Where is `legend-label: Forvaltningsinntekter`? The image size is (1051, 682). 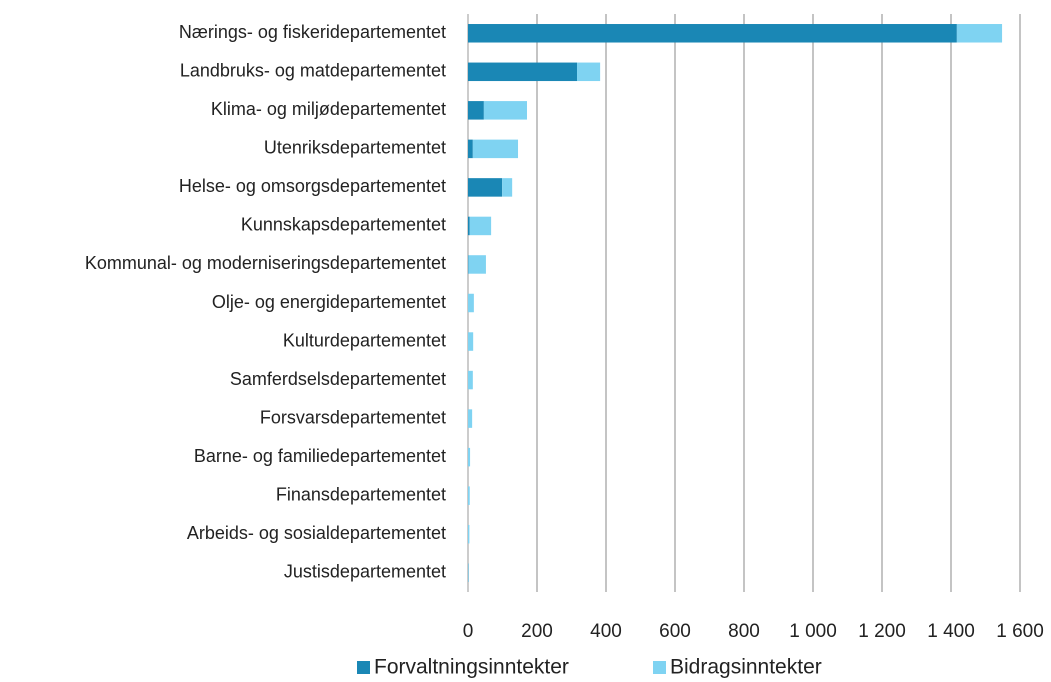
legend-label: Forvaltningsinntekter is located at coordinates (471, 667).